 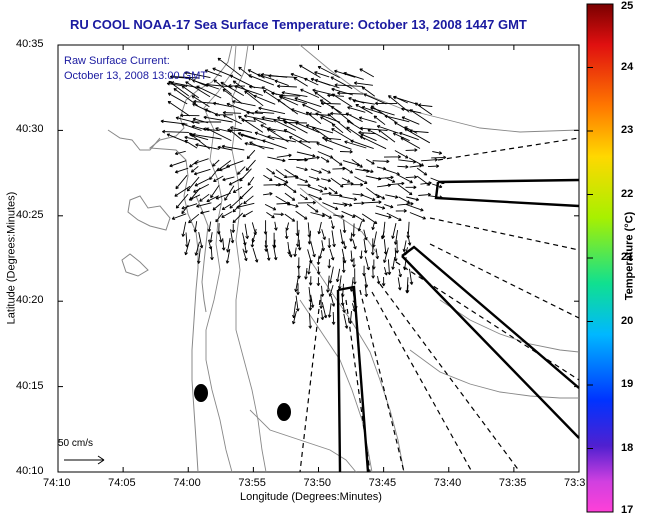 I want to click on x-tick-label: 73:55, so click(x=252, y=483).